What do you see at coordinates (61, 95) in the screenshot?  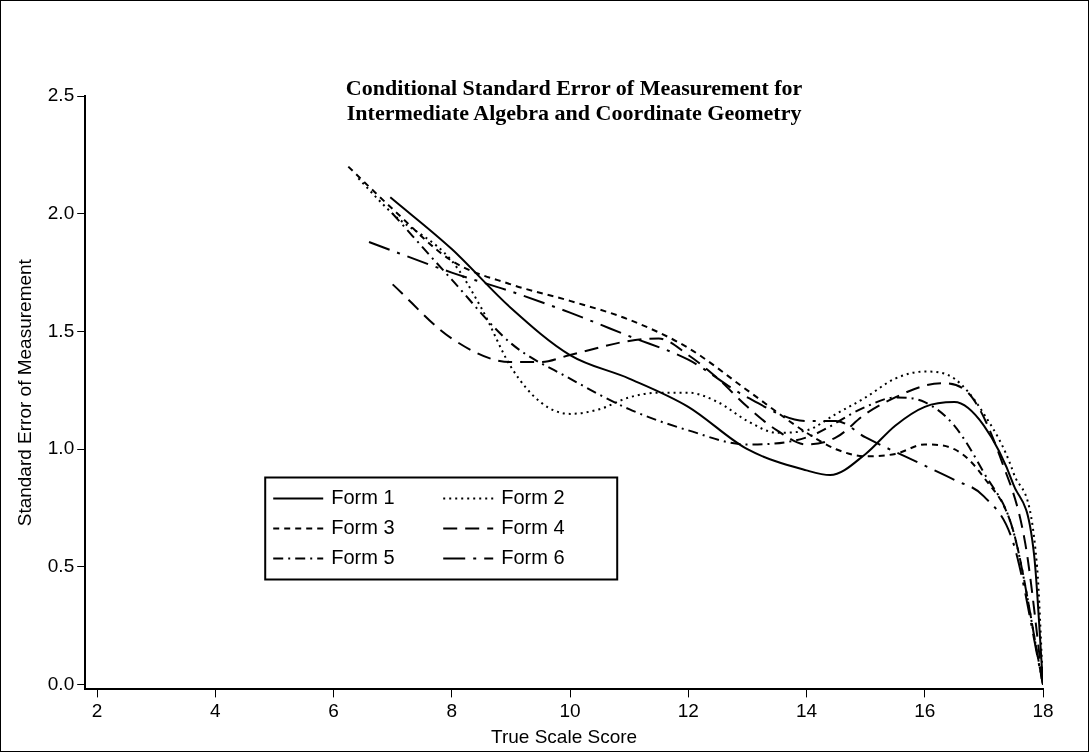 I see `y-tick-label: 2.5` at bounding box center [61, 95].